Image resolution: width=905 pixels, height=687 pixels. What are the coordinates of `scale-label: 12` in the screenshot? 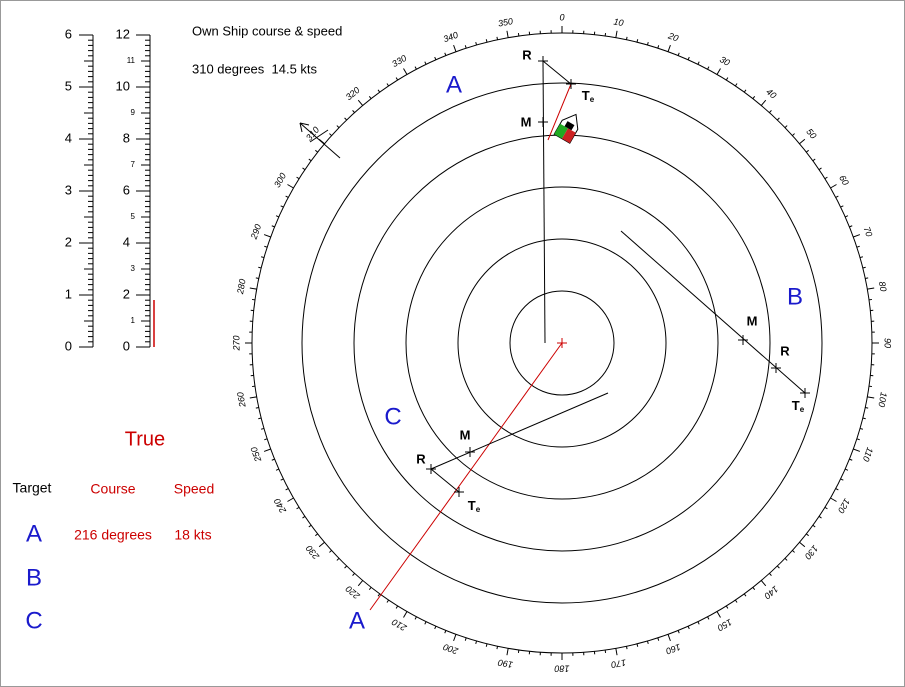 It's located at (123, 33).